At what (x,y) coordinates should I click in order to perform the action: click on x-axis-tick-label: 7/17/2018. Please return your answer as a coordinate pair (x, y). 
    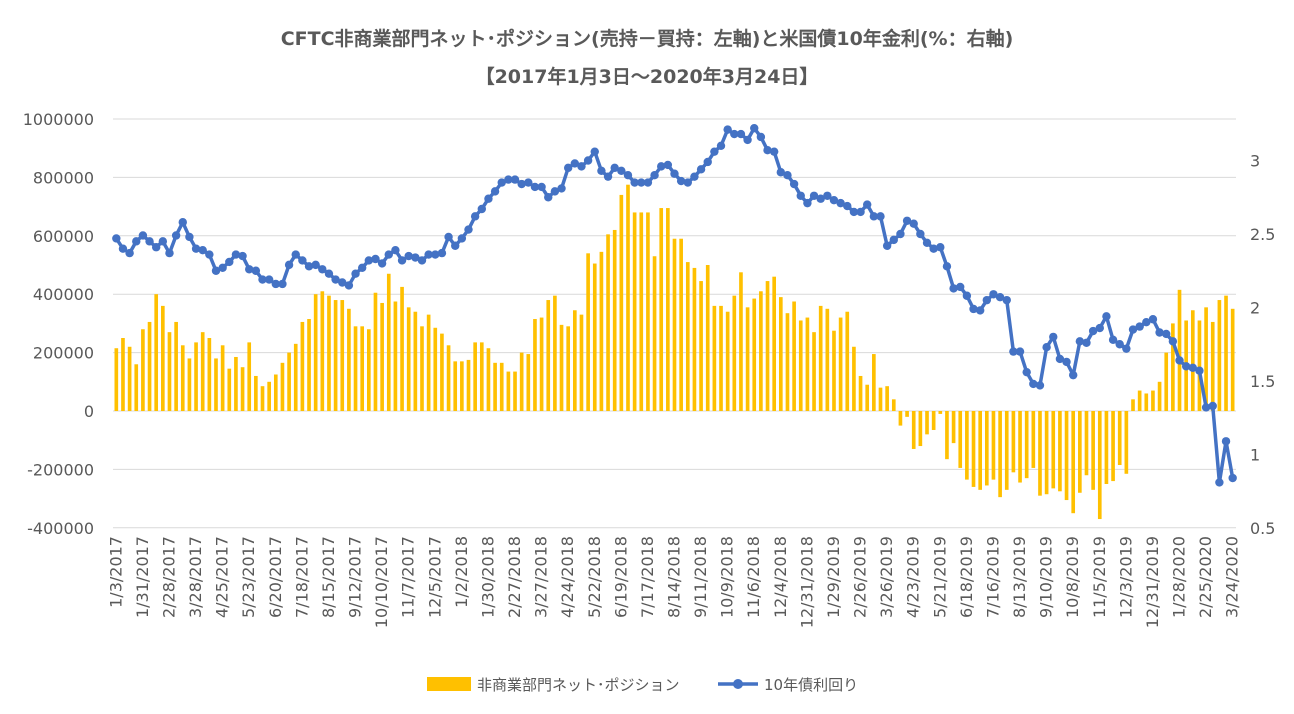
    Looking at the image, I should click on (647, 577).